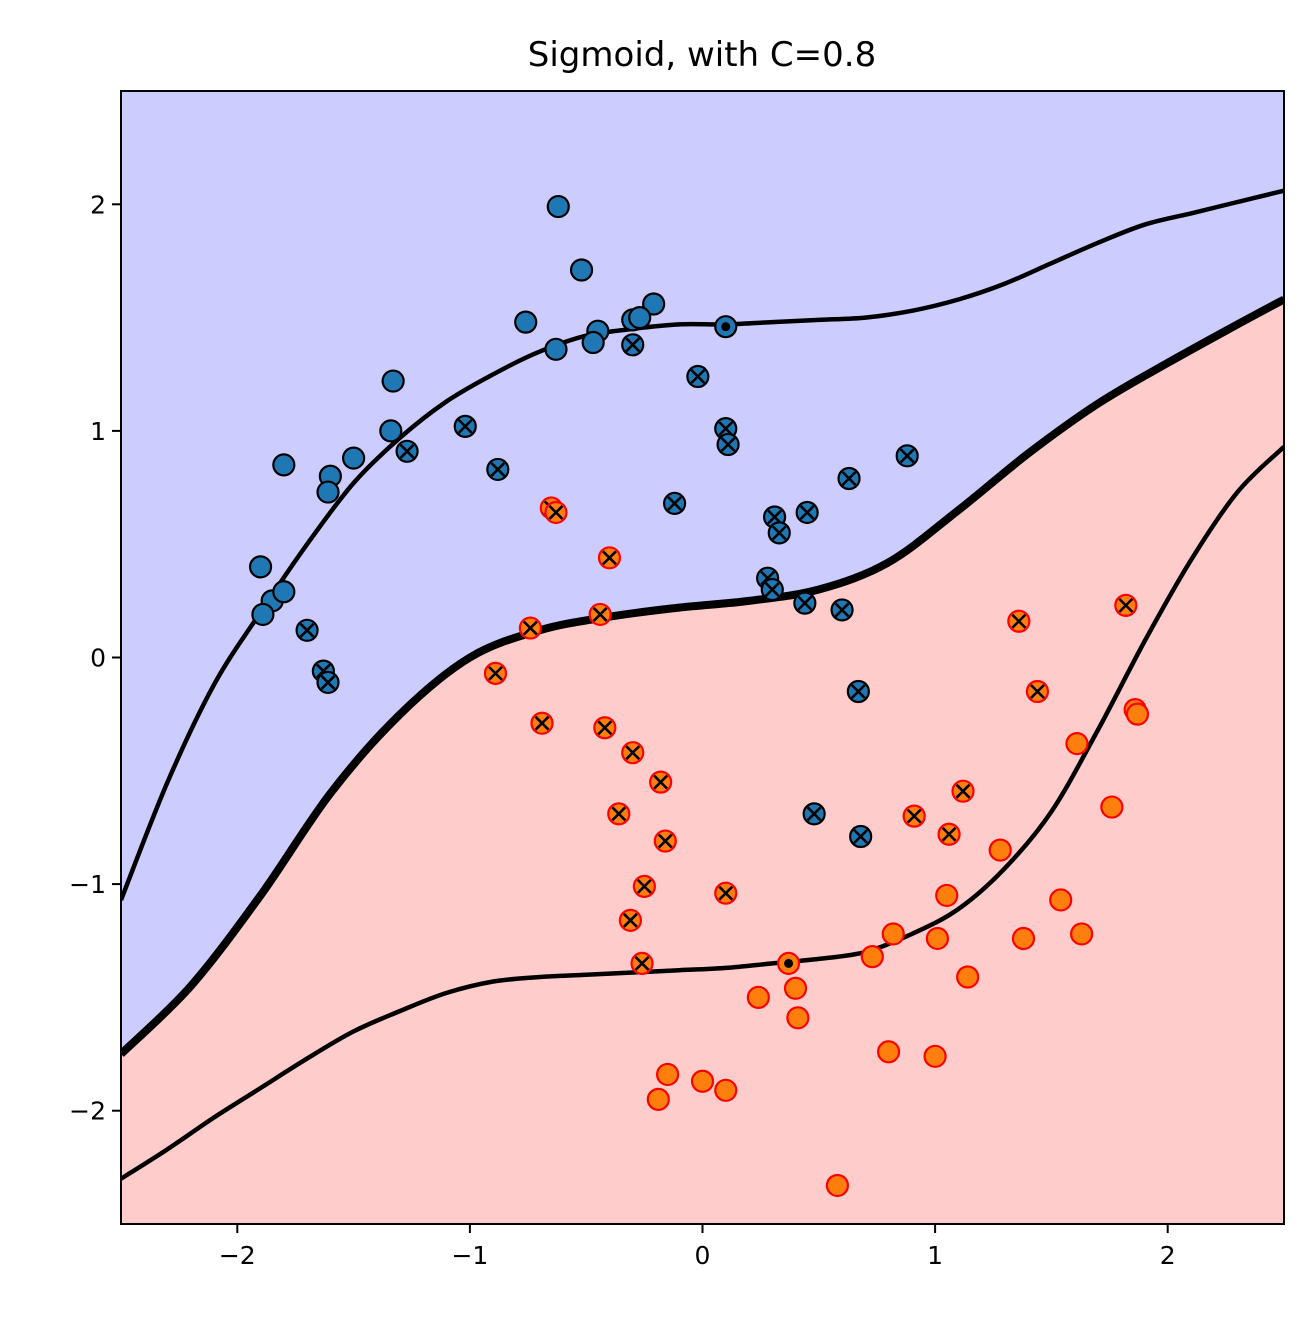 This screenshot has height=1324, width=1313. Describe the element at coordinates (87, 1111) in the screenshot. I see `y-tick-label: −2` at that location.